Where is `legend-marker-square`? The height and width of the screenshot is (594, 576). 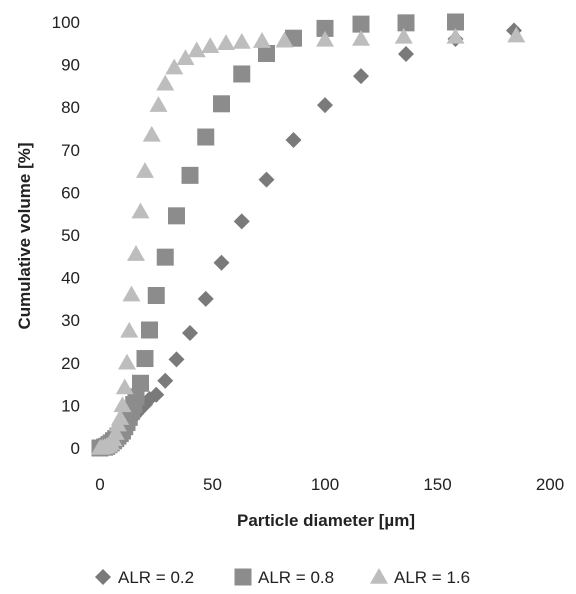 legend-marker-square is located at coordinates (243, 577).